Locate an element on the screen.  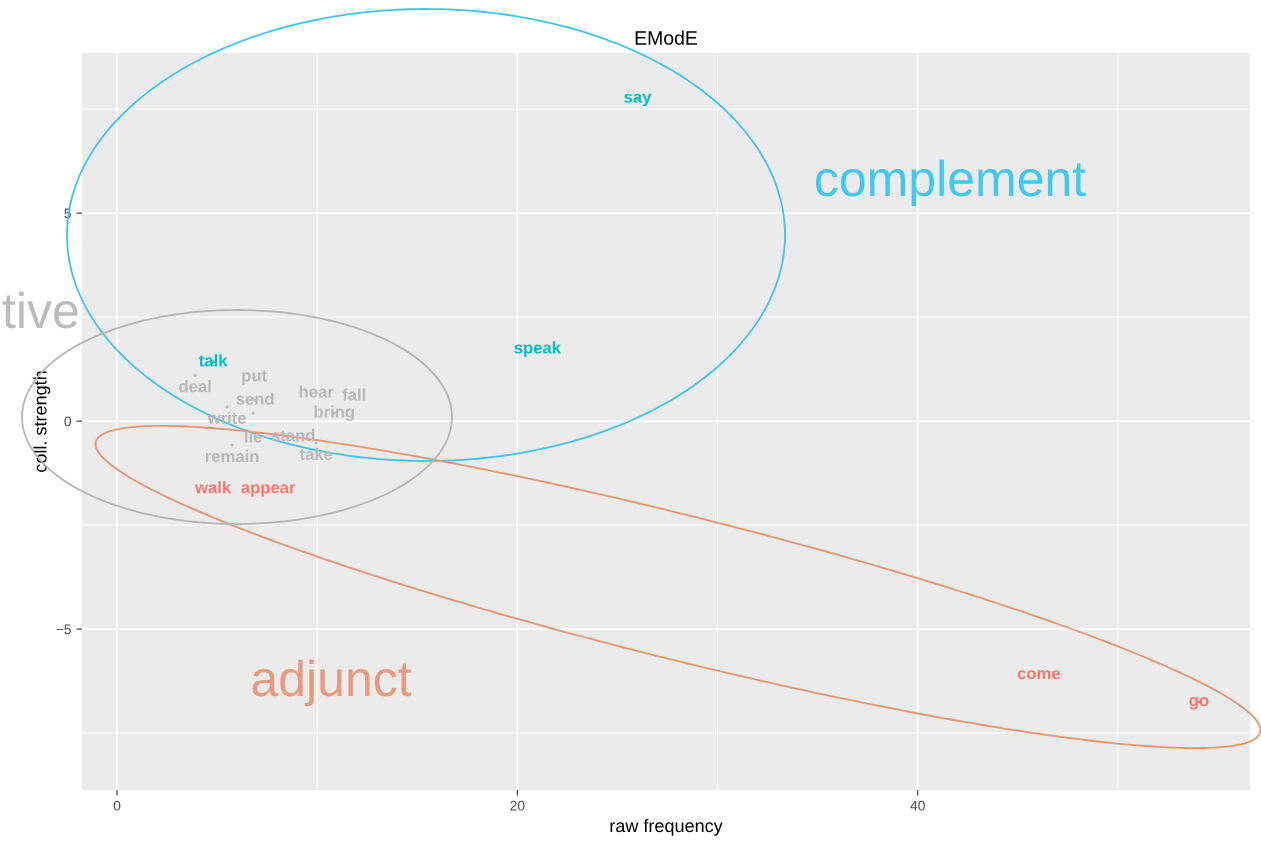
chart-title: EModE is located at coordinates (666, 37).